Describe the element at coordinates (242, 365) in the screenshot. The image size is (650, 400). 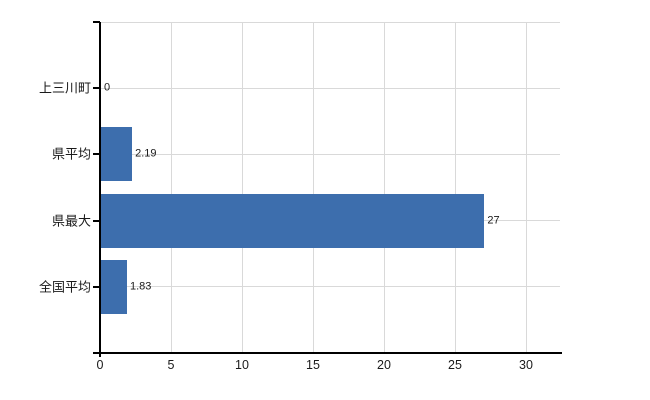
I see `x-tick-label: 10` at that location.